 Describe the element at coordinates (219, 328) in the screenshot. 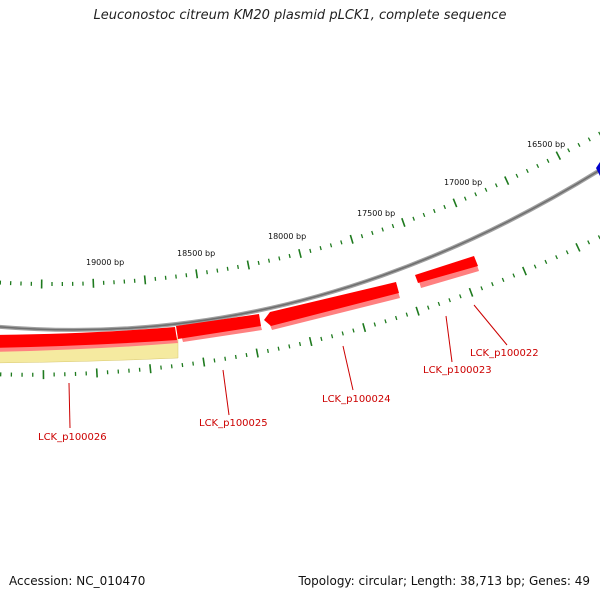

I see `gene-arrow-lck-p100025` at that location.